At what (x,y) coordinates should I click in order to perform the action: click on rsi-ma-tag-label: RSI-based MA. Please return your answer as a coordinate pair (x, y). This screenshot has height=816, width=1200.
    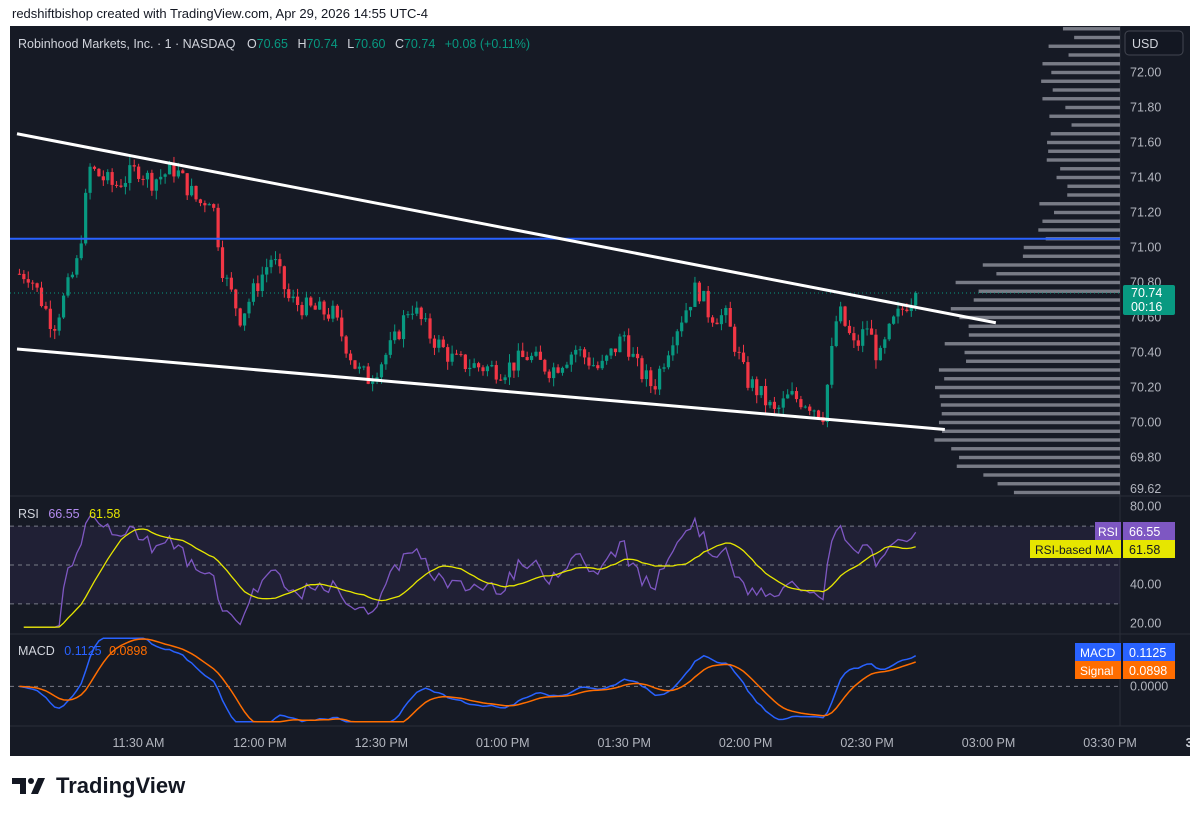
    Looking at the image, I should click on (1074, 550).